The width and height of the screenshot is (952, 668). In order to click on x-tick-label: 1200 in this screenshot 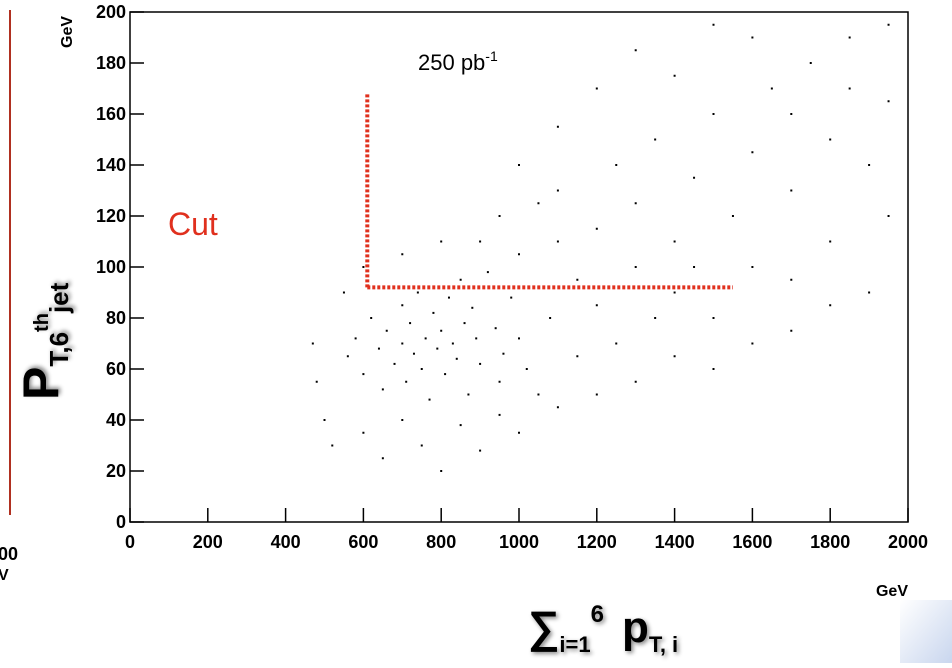, I will do `click(597, 542)`.